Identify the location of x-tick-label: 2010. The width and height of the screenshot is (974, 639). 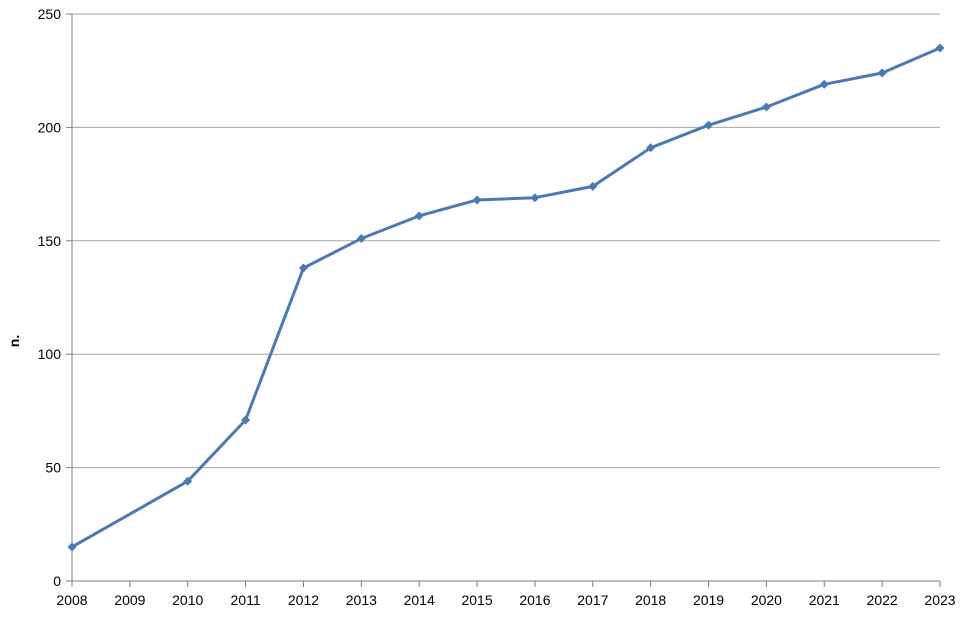
(187, 600).